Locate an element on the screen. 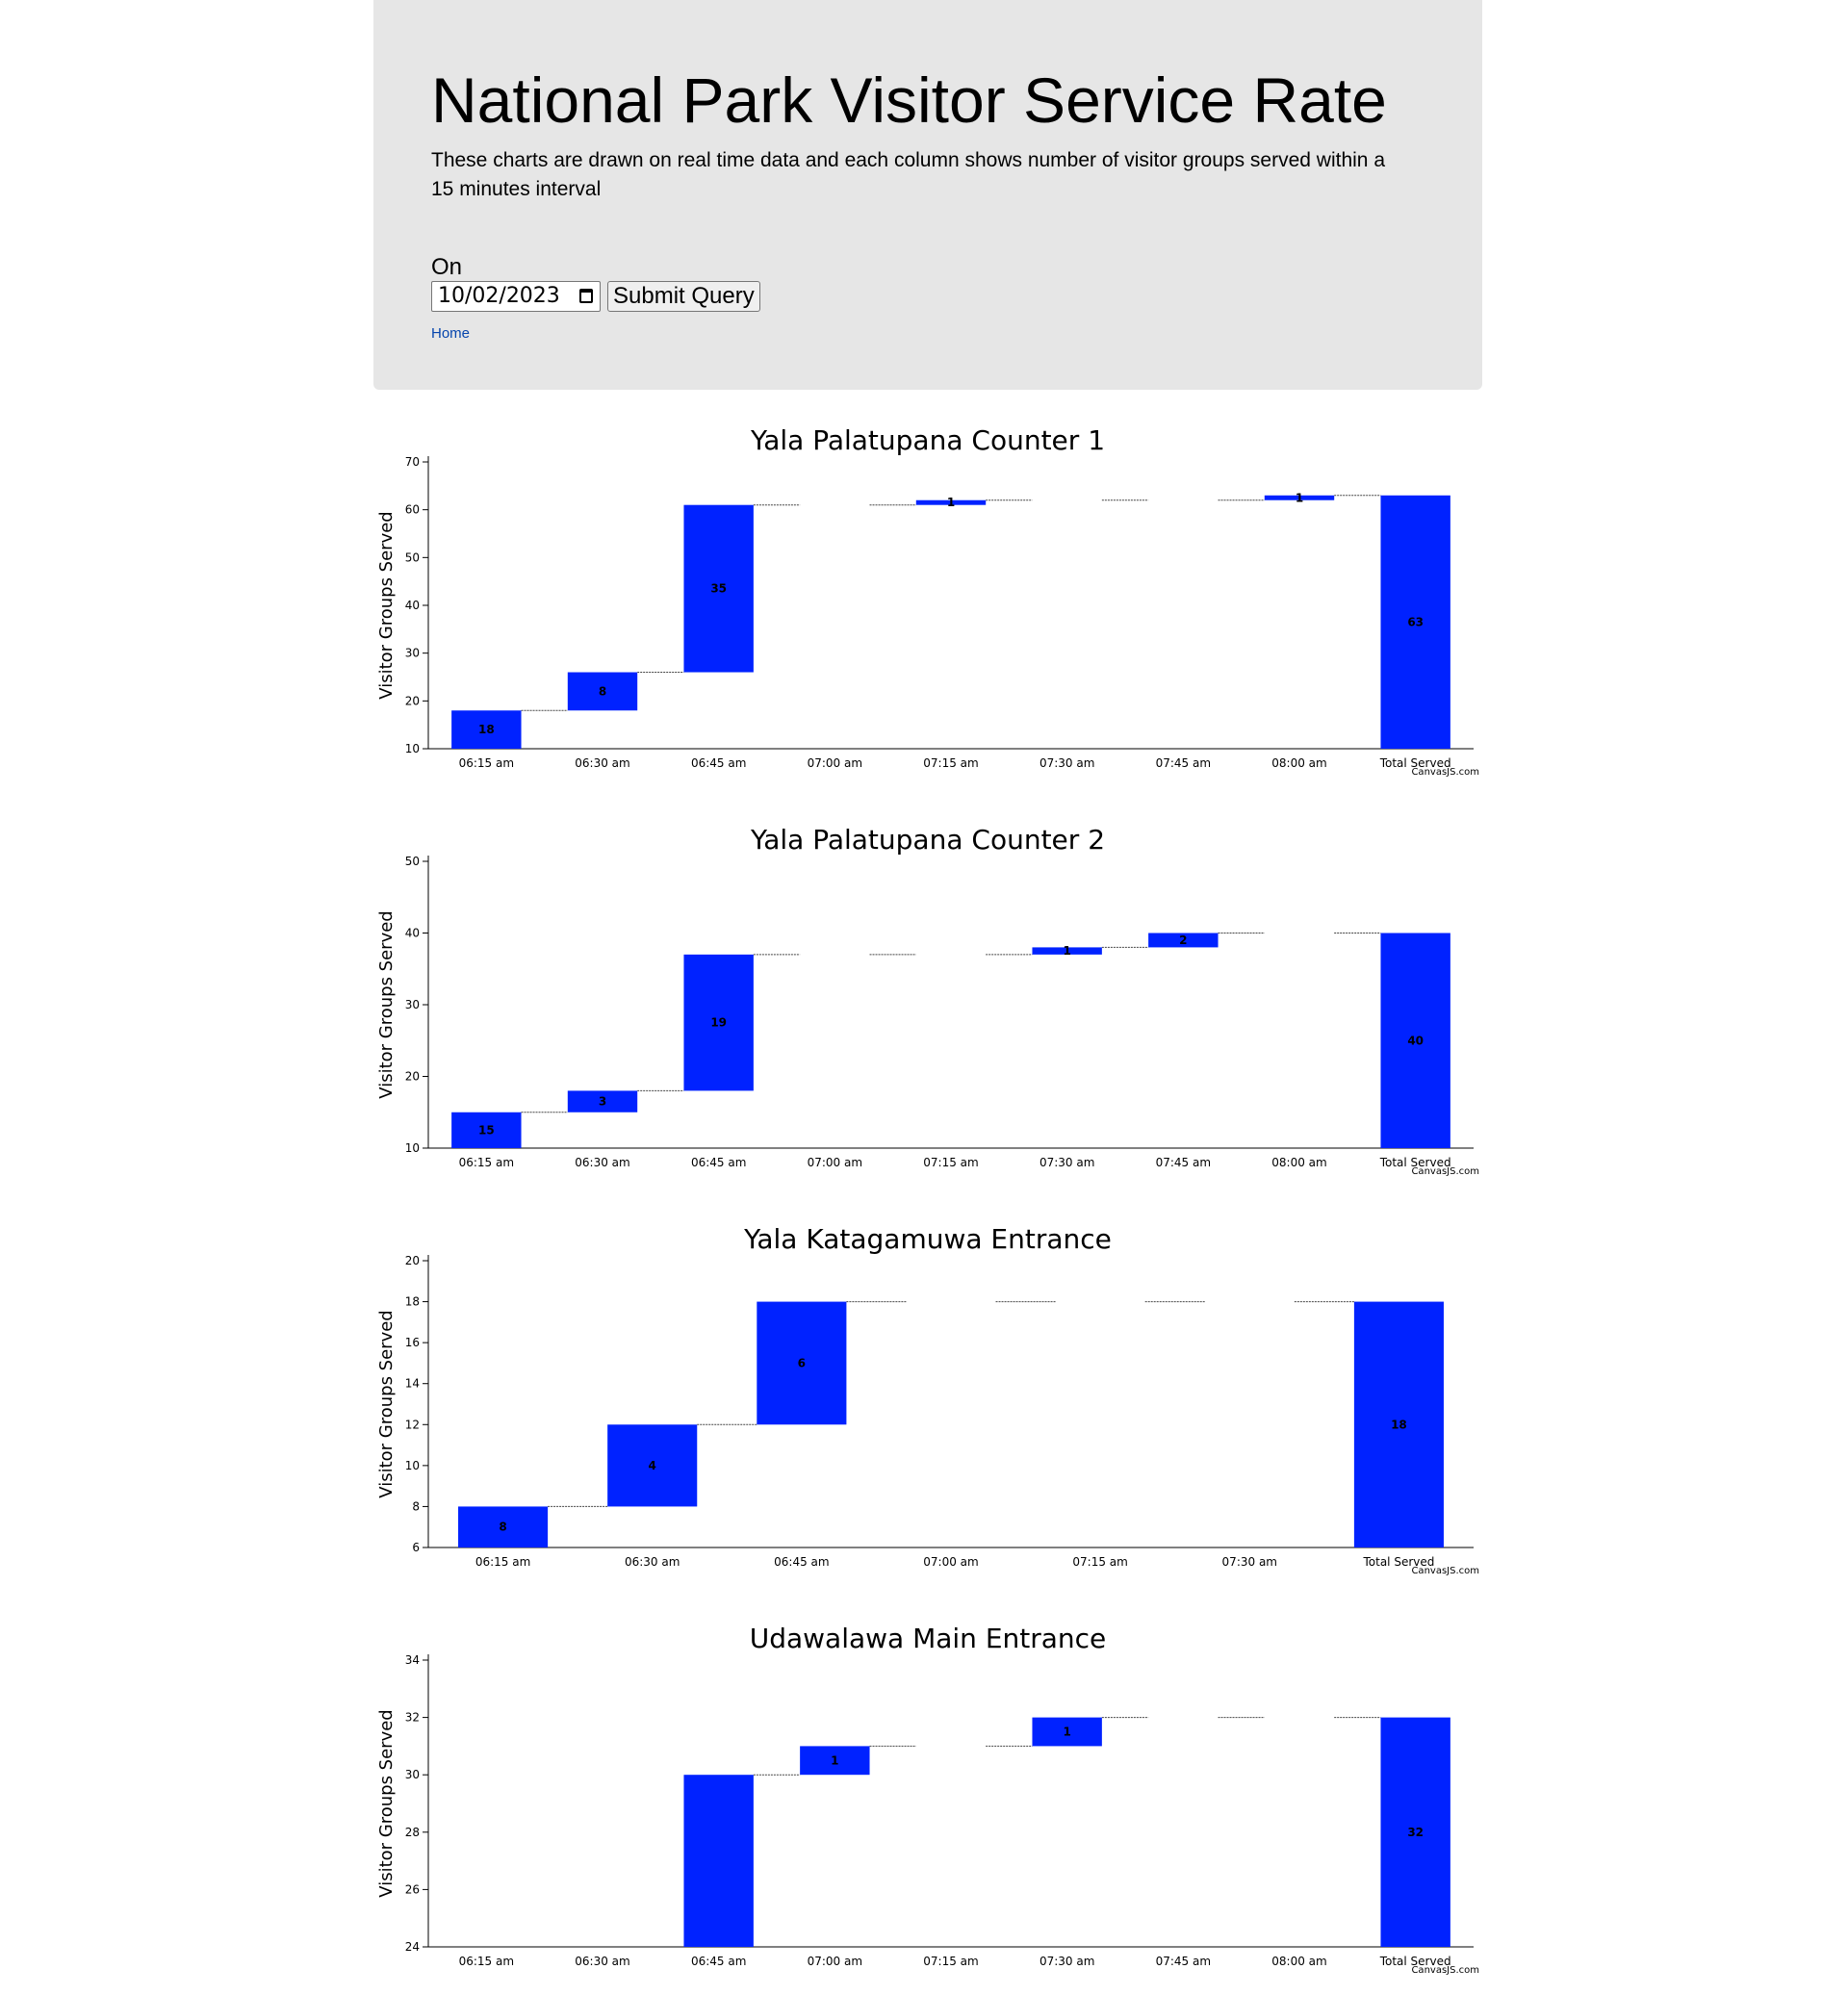 The width and height of the screenshot is (1848, 1995). bar-value-label: 2 is located at coordinates (1183, 940).